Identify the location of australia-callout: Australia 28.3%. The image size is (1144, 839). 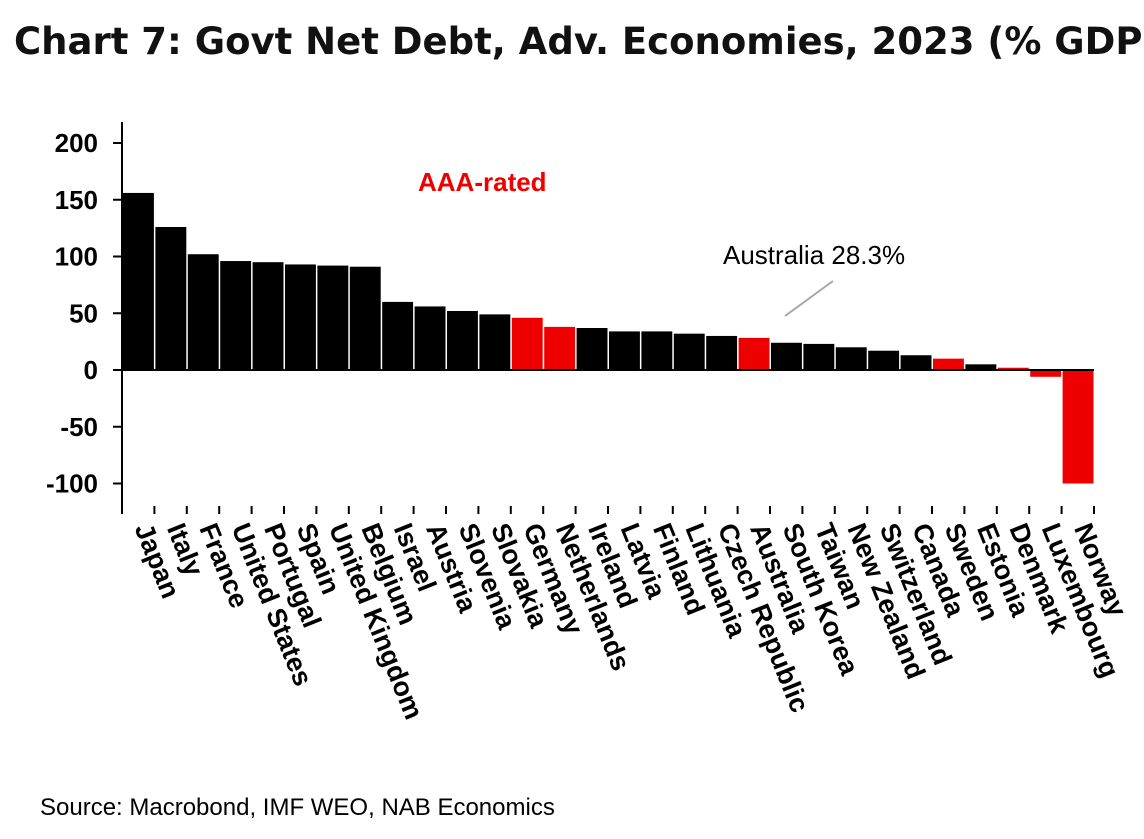
(814, 255).